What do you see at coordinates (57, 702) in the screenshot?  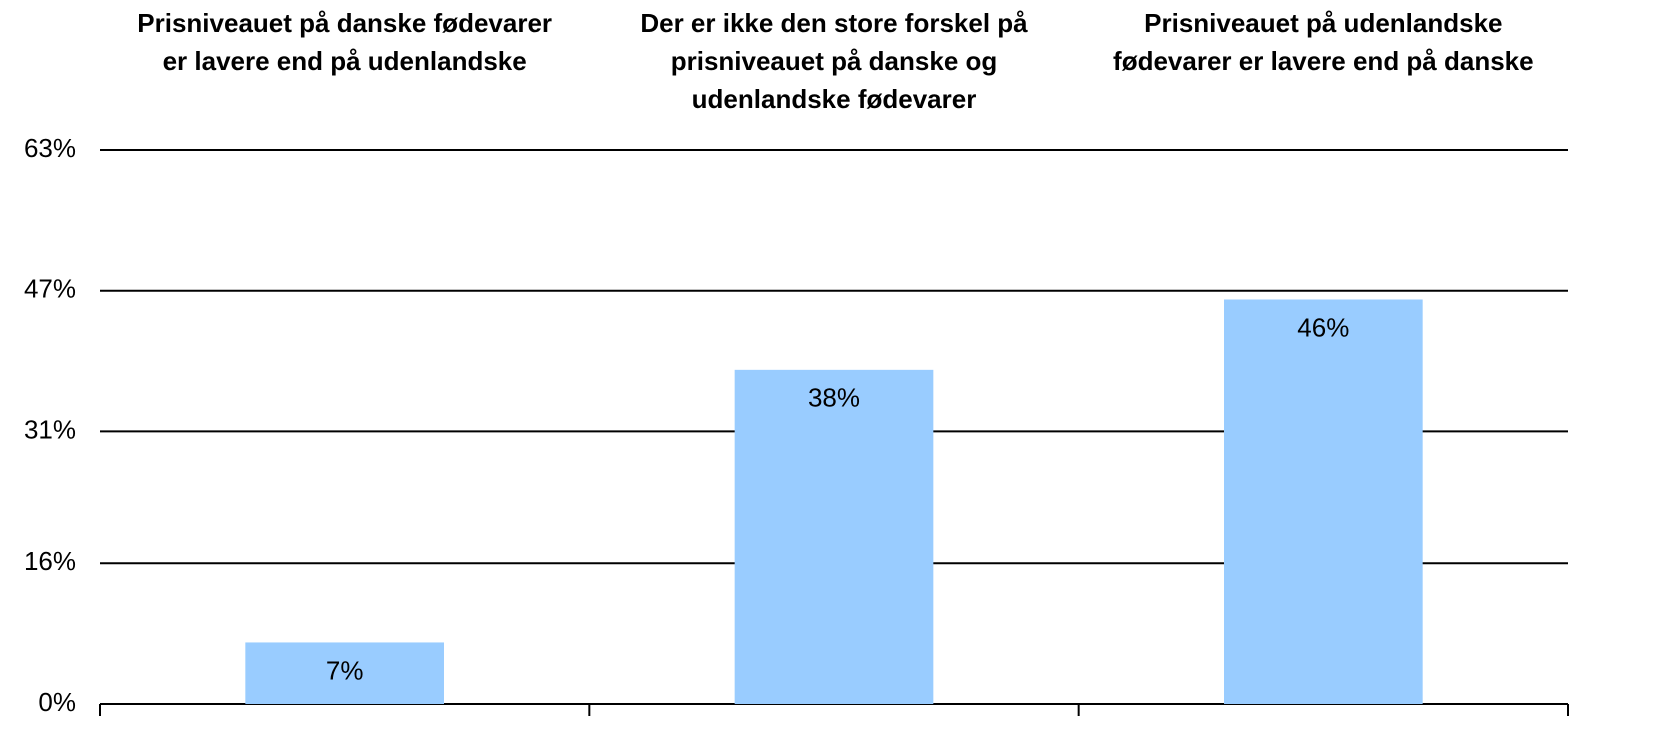 I see `y-tick-label: 0%` at bounding box center [57, 702].